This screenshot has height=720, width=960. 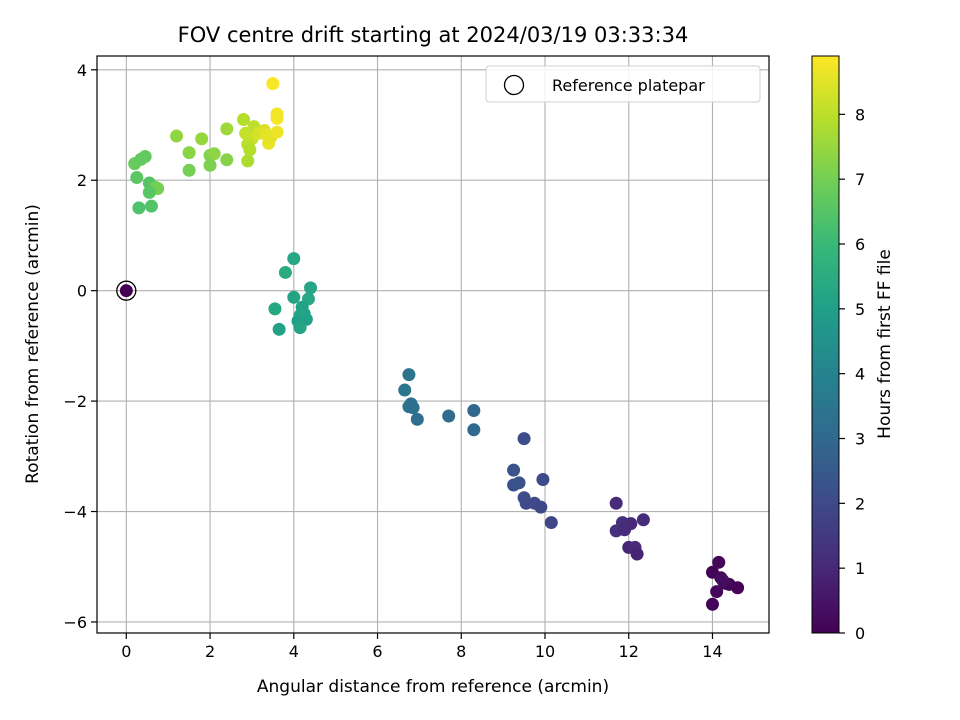 I want to click on colorbar-tick-label: 3, so click(x=860, y=439).